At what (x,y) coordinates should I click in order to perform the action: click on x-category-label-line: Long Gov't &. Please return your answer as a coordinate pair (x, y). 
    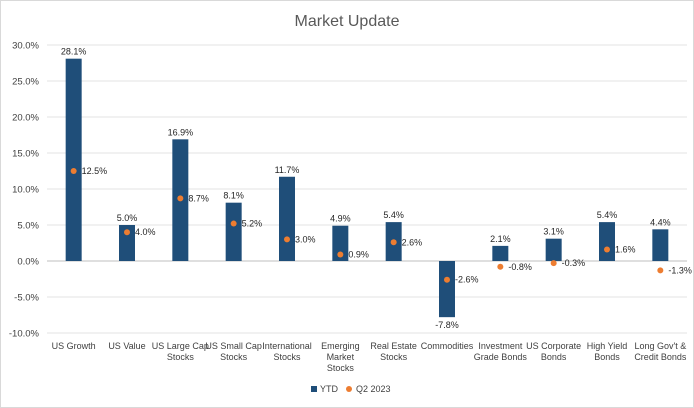
    Looking at the image, I should click on (660, 346).